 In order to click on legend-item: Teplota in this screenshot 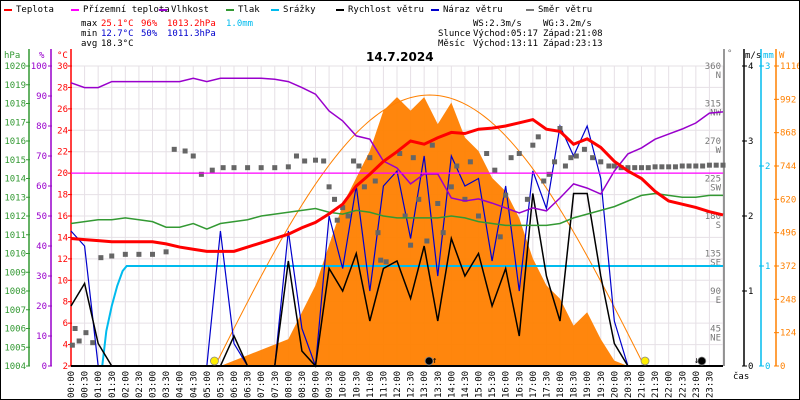, I will do `click(29, 10)`.